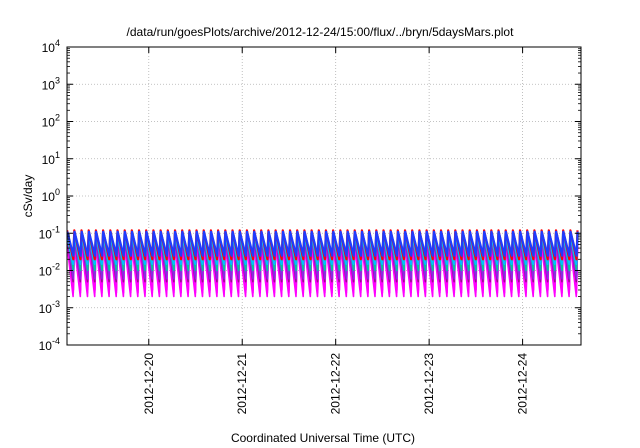 This screenshot has width=640, height=448. What do you see at coordinates (49, 307) in the screenshot?
I see `y-tick-label: 10⁻³` at bounding box center [49, 307].